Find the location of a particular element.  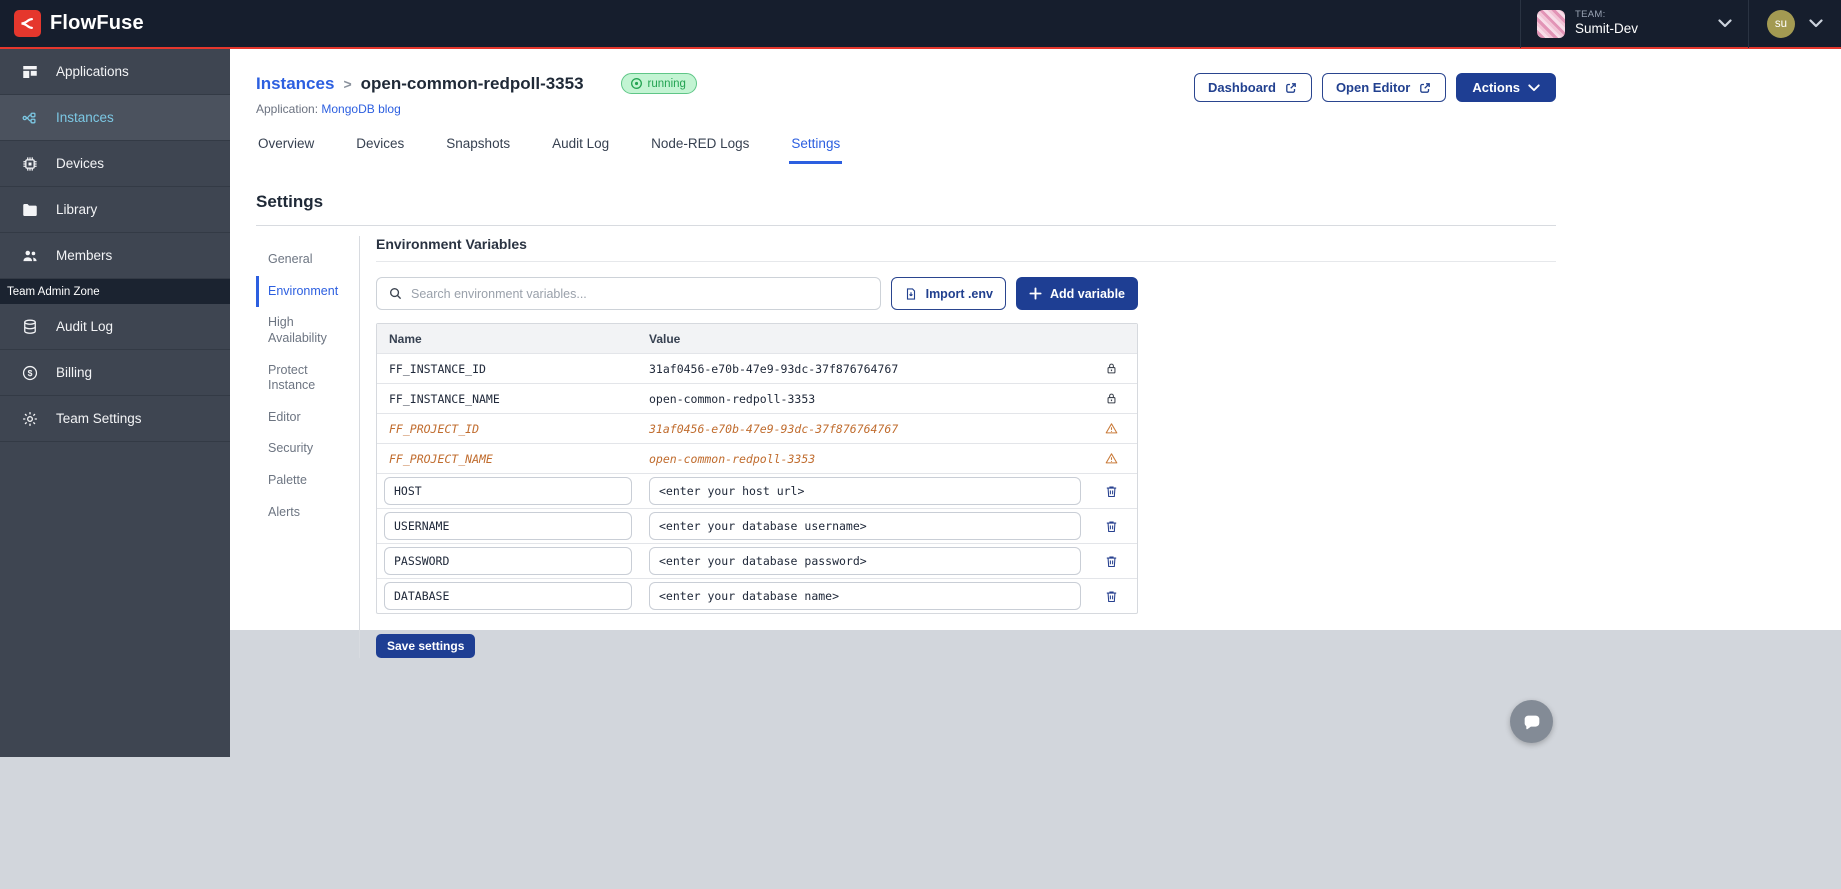

application-link: MongoDB blog is located at coordinates (361, 109).